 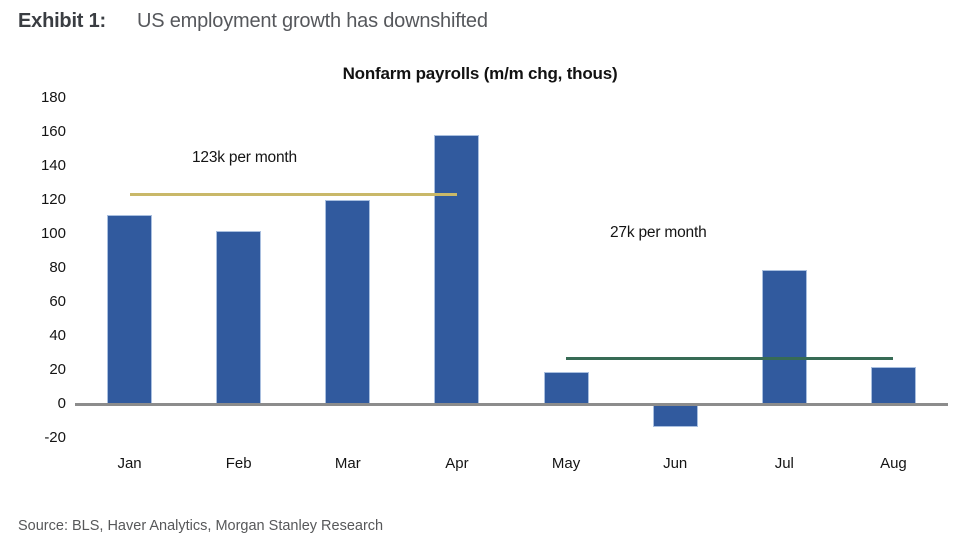 I want to click on y-axis-tick-label: 80, so click(x=57, y=267).